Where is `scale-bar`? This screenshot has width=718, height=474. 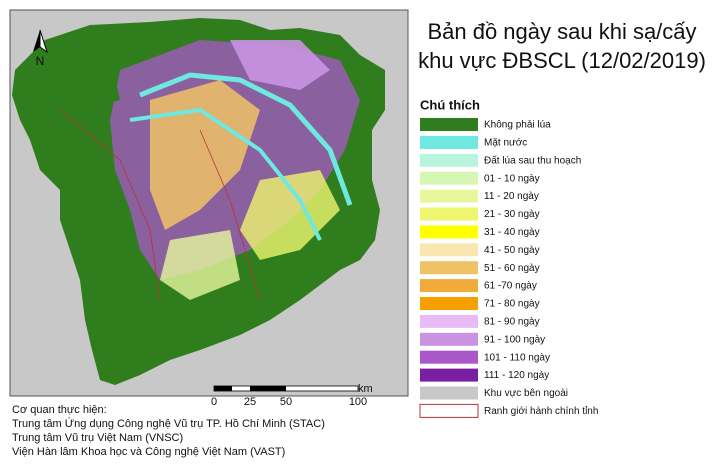 scale-bar is located at coordinates (286, 388).